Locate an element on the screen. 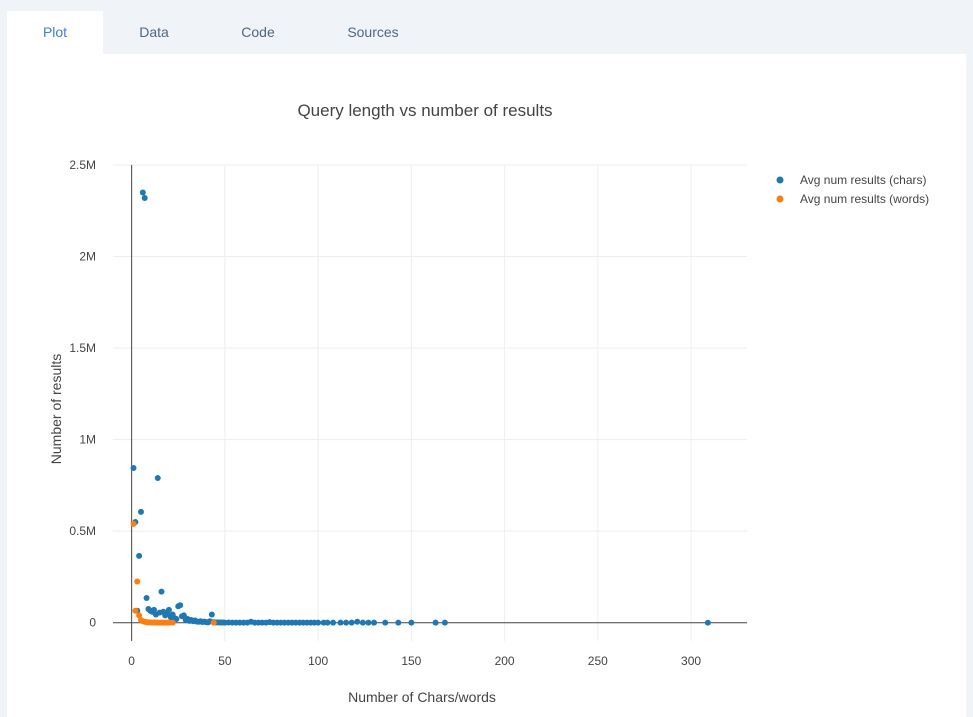 The width and height of the screenshot is (973, 717). x-tick-label: 50 is located at coordinates (225, 661).